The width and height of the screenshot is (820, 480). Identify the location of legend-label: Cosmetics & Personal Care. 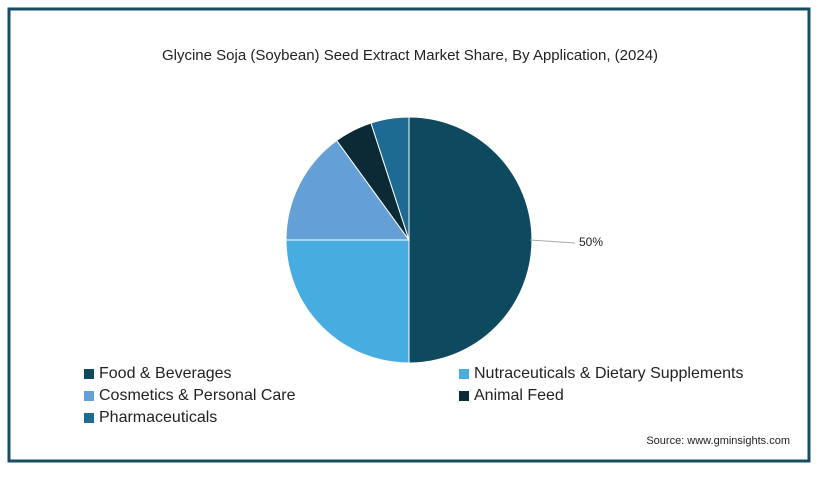
(197, 395).